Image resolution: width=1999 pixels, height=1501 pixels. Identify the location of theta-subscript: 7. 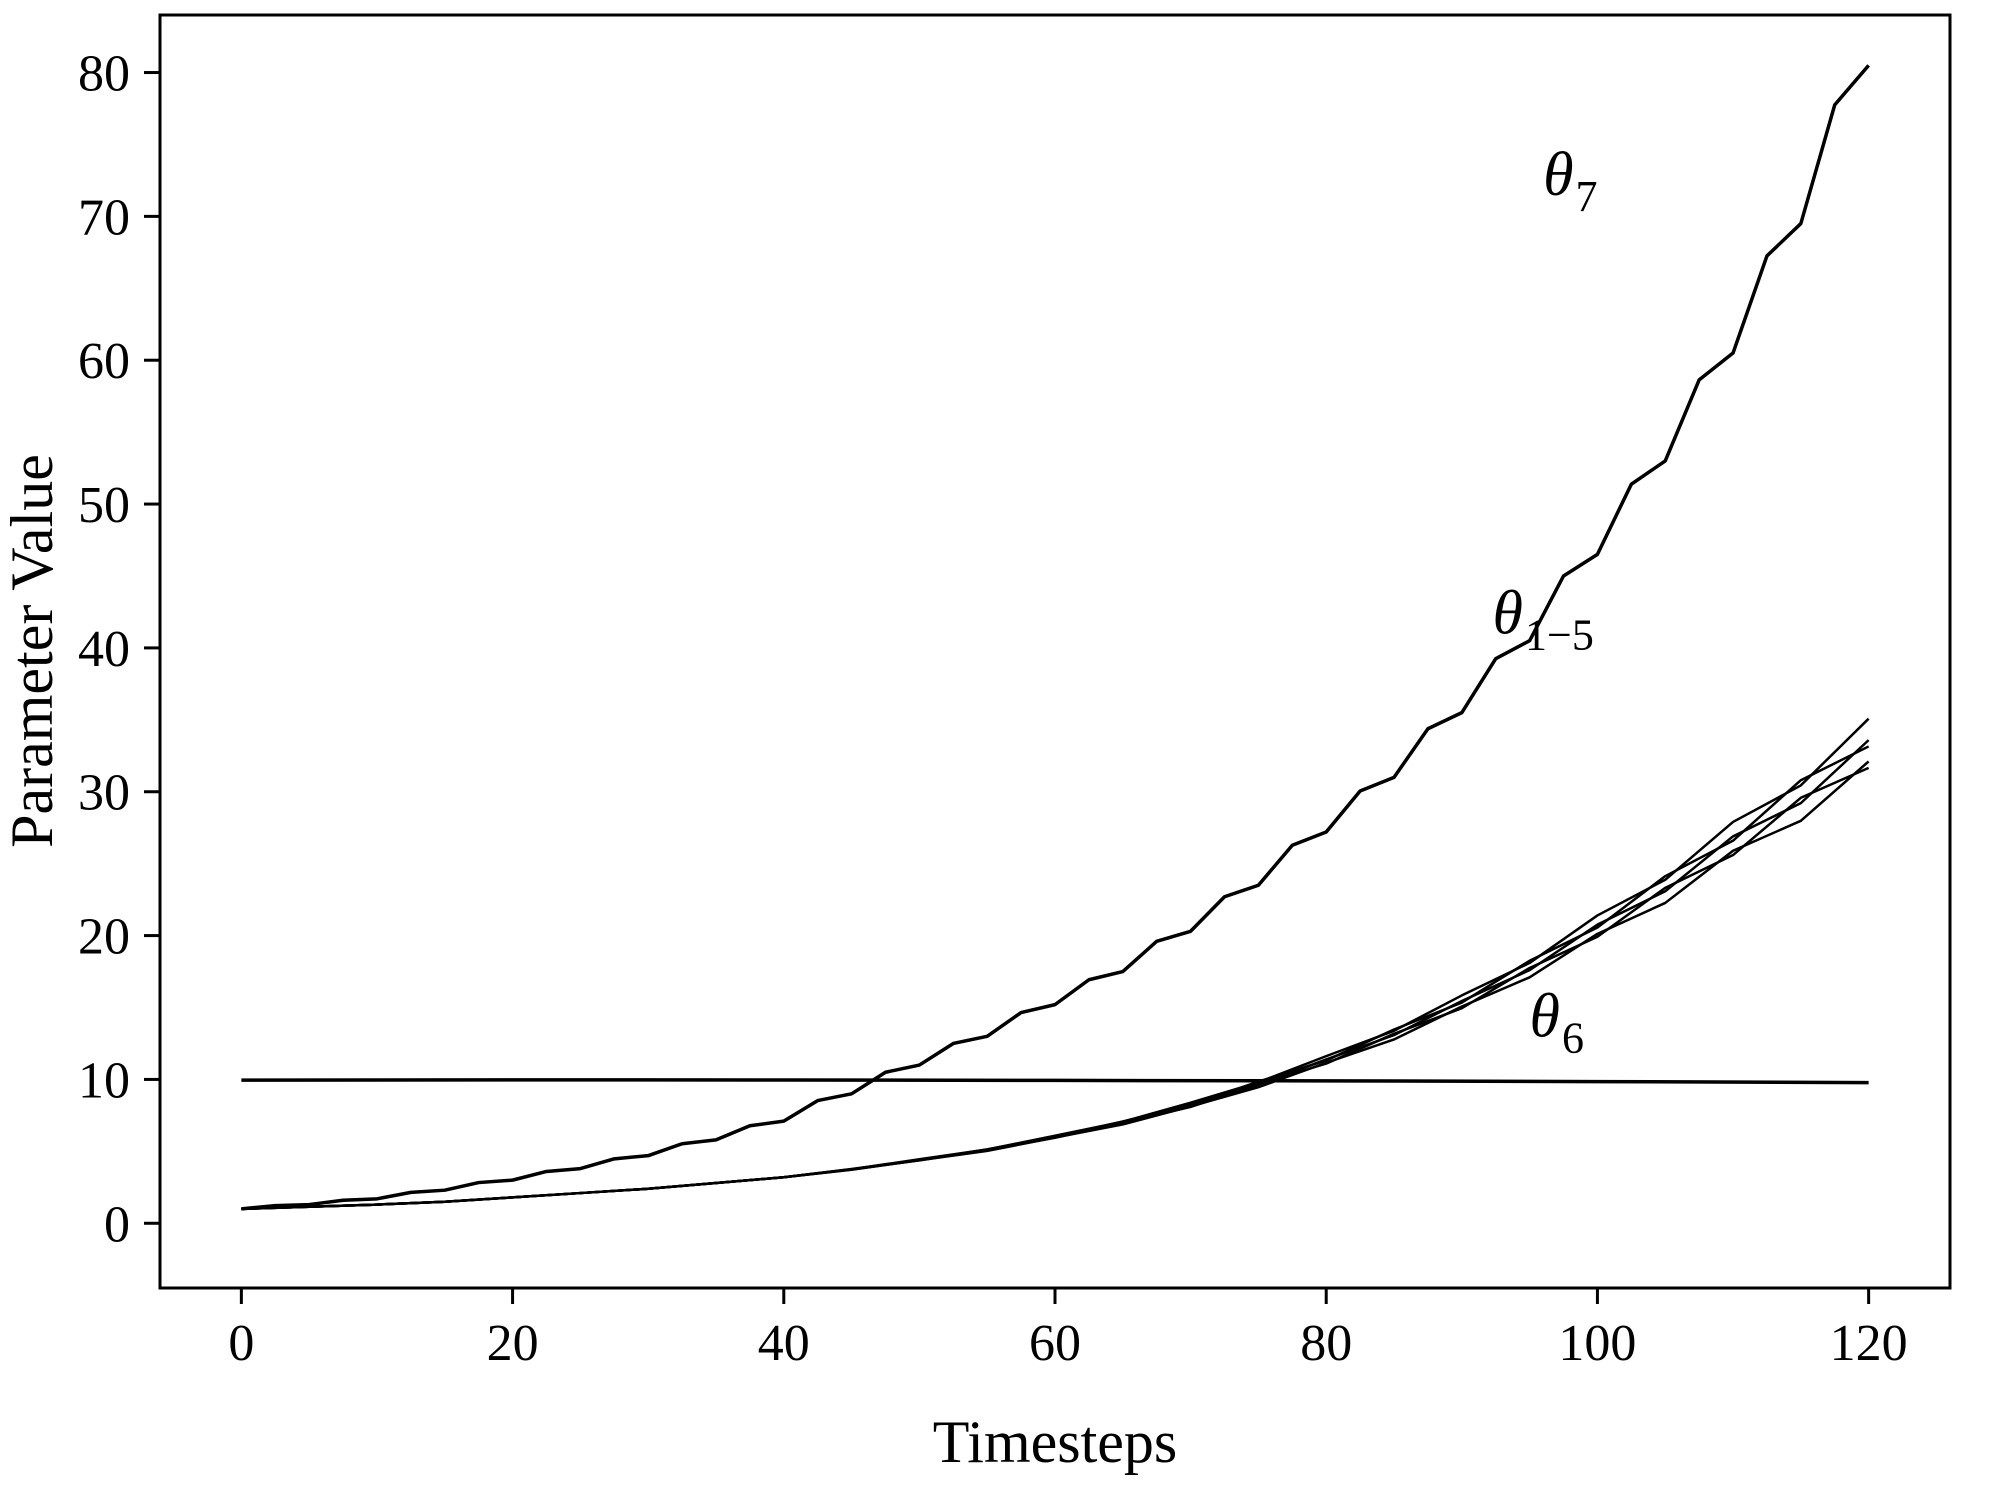
(1587, 196).